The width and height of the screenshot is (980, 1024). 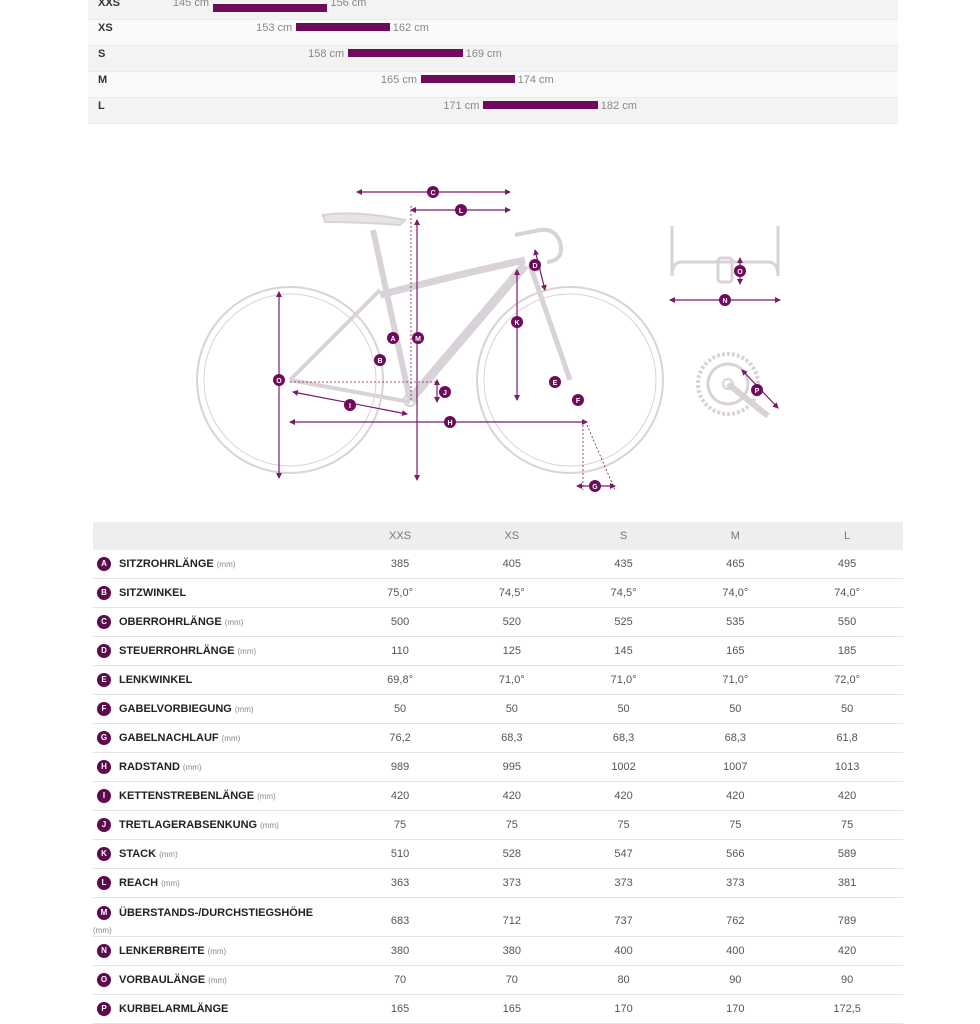 What do you see at coordinates (104, 593) in the screenshot?
I see `letter-b-icon: B` at bounding box center [104, 593].